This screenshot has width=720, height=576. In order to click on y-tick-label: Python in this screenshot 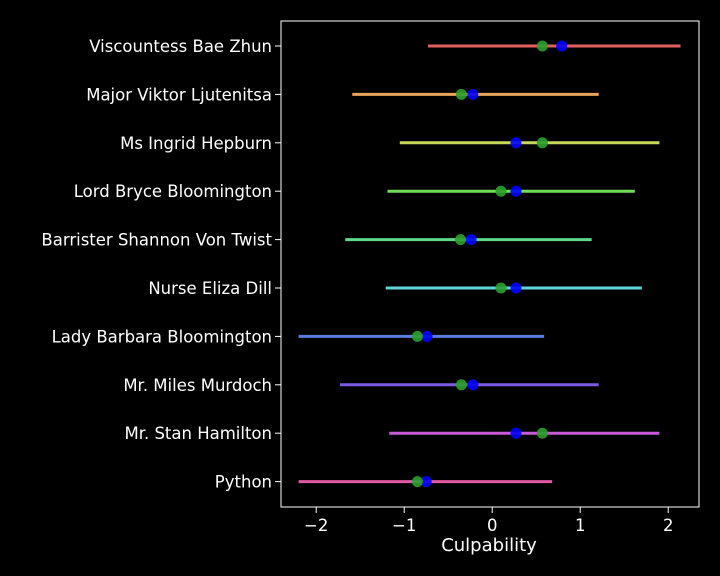, I will do `click(243, 482)`.